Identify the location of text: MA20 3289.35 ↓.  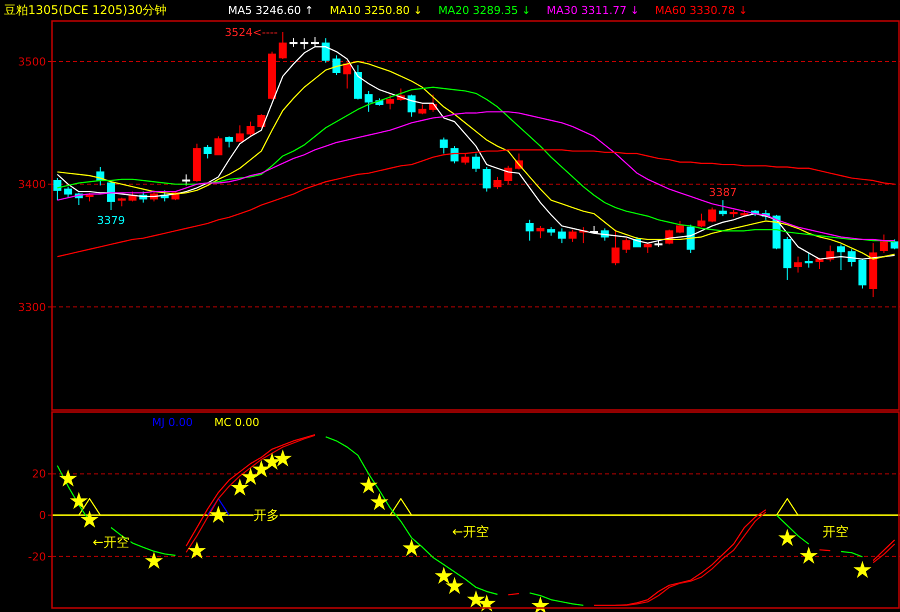
(484, 10).